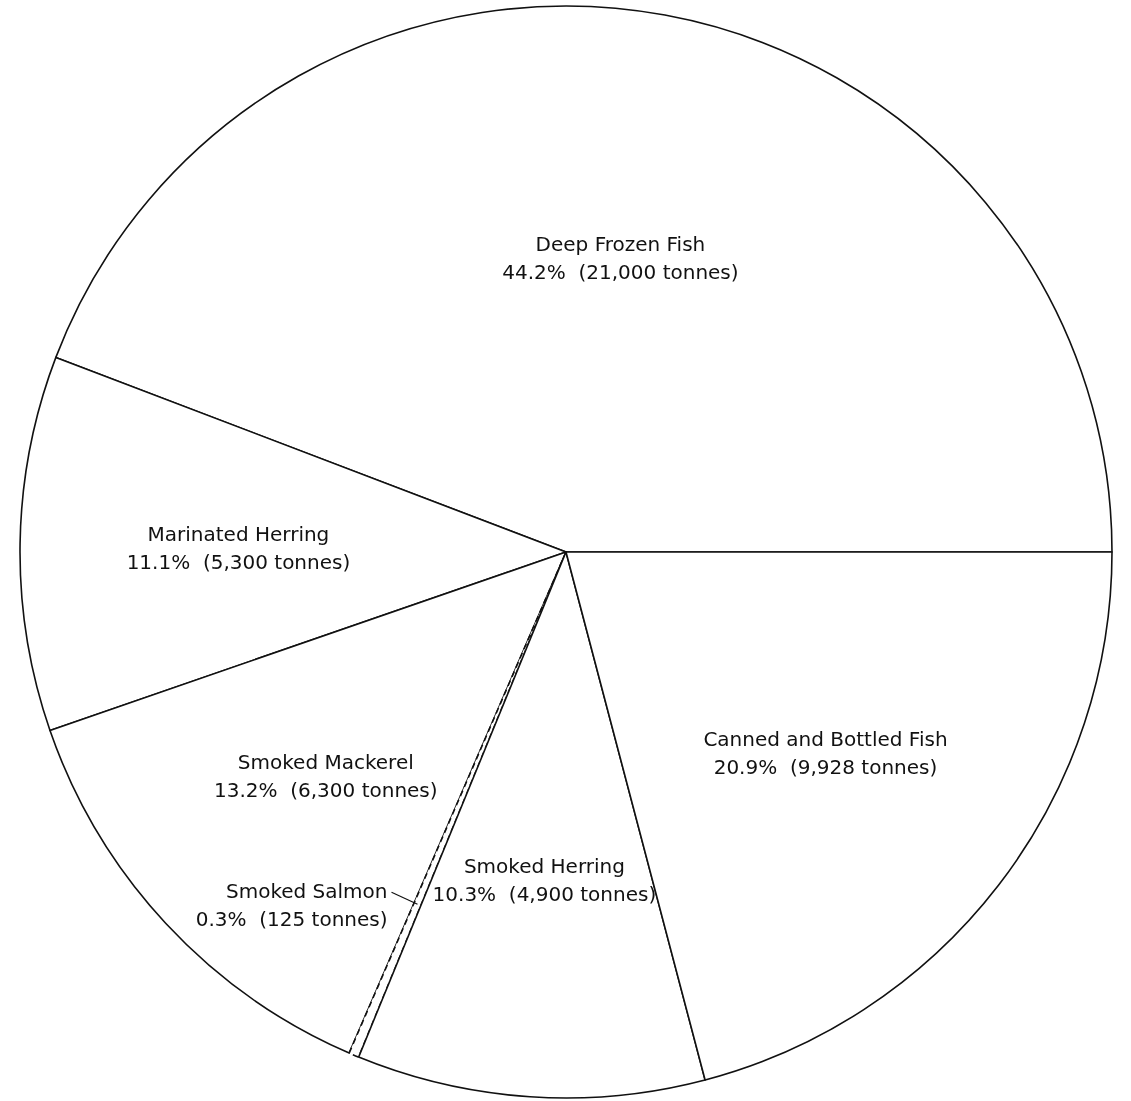  I want to click on data-label: 11.1% (5,300 tonnes), so click(238, 561).